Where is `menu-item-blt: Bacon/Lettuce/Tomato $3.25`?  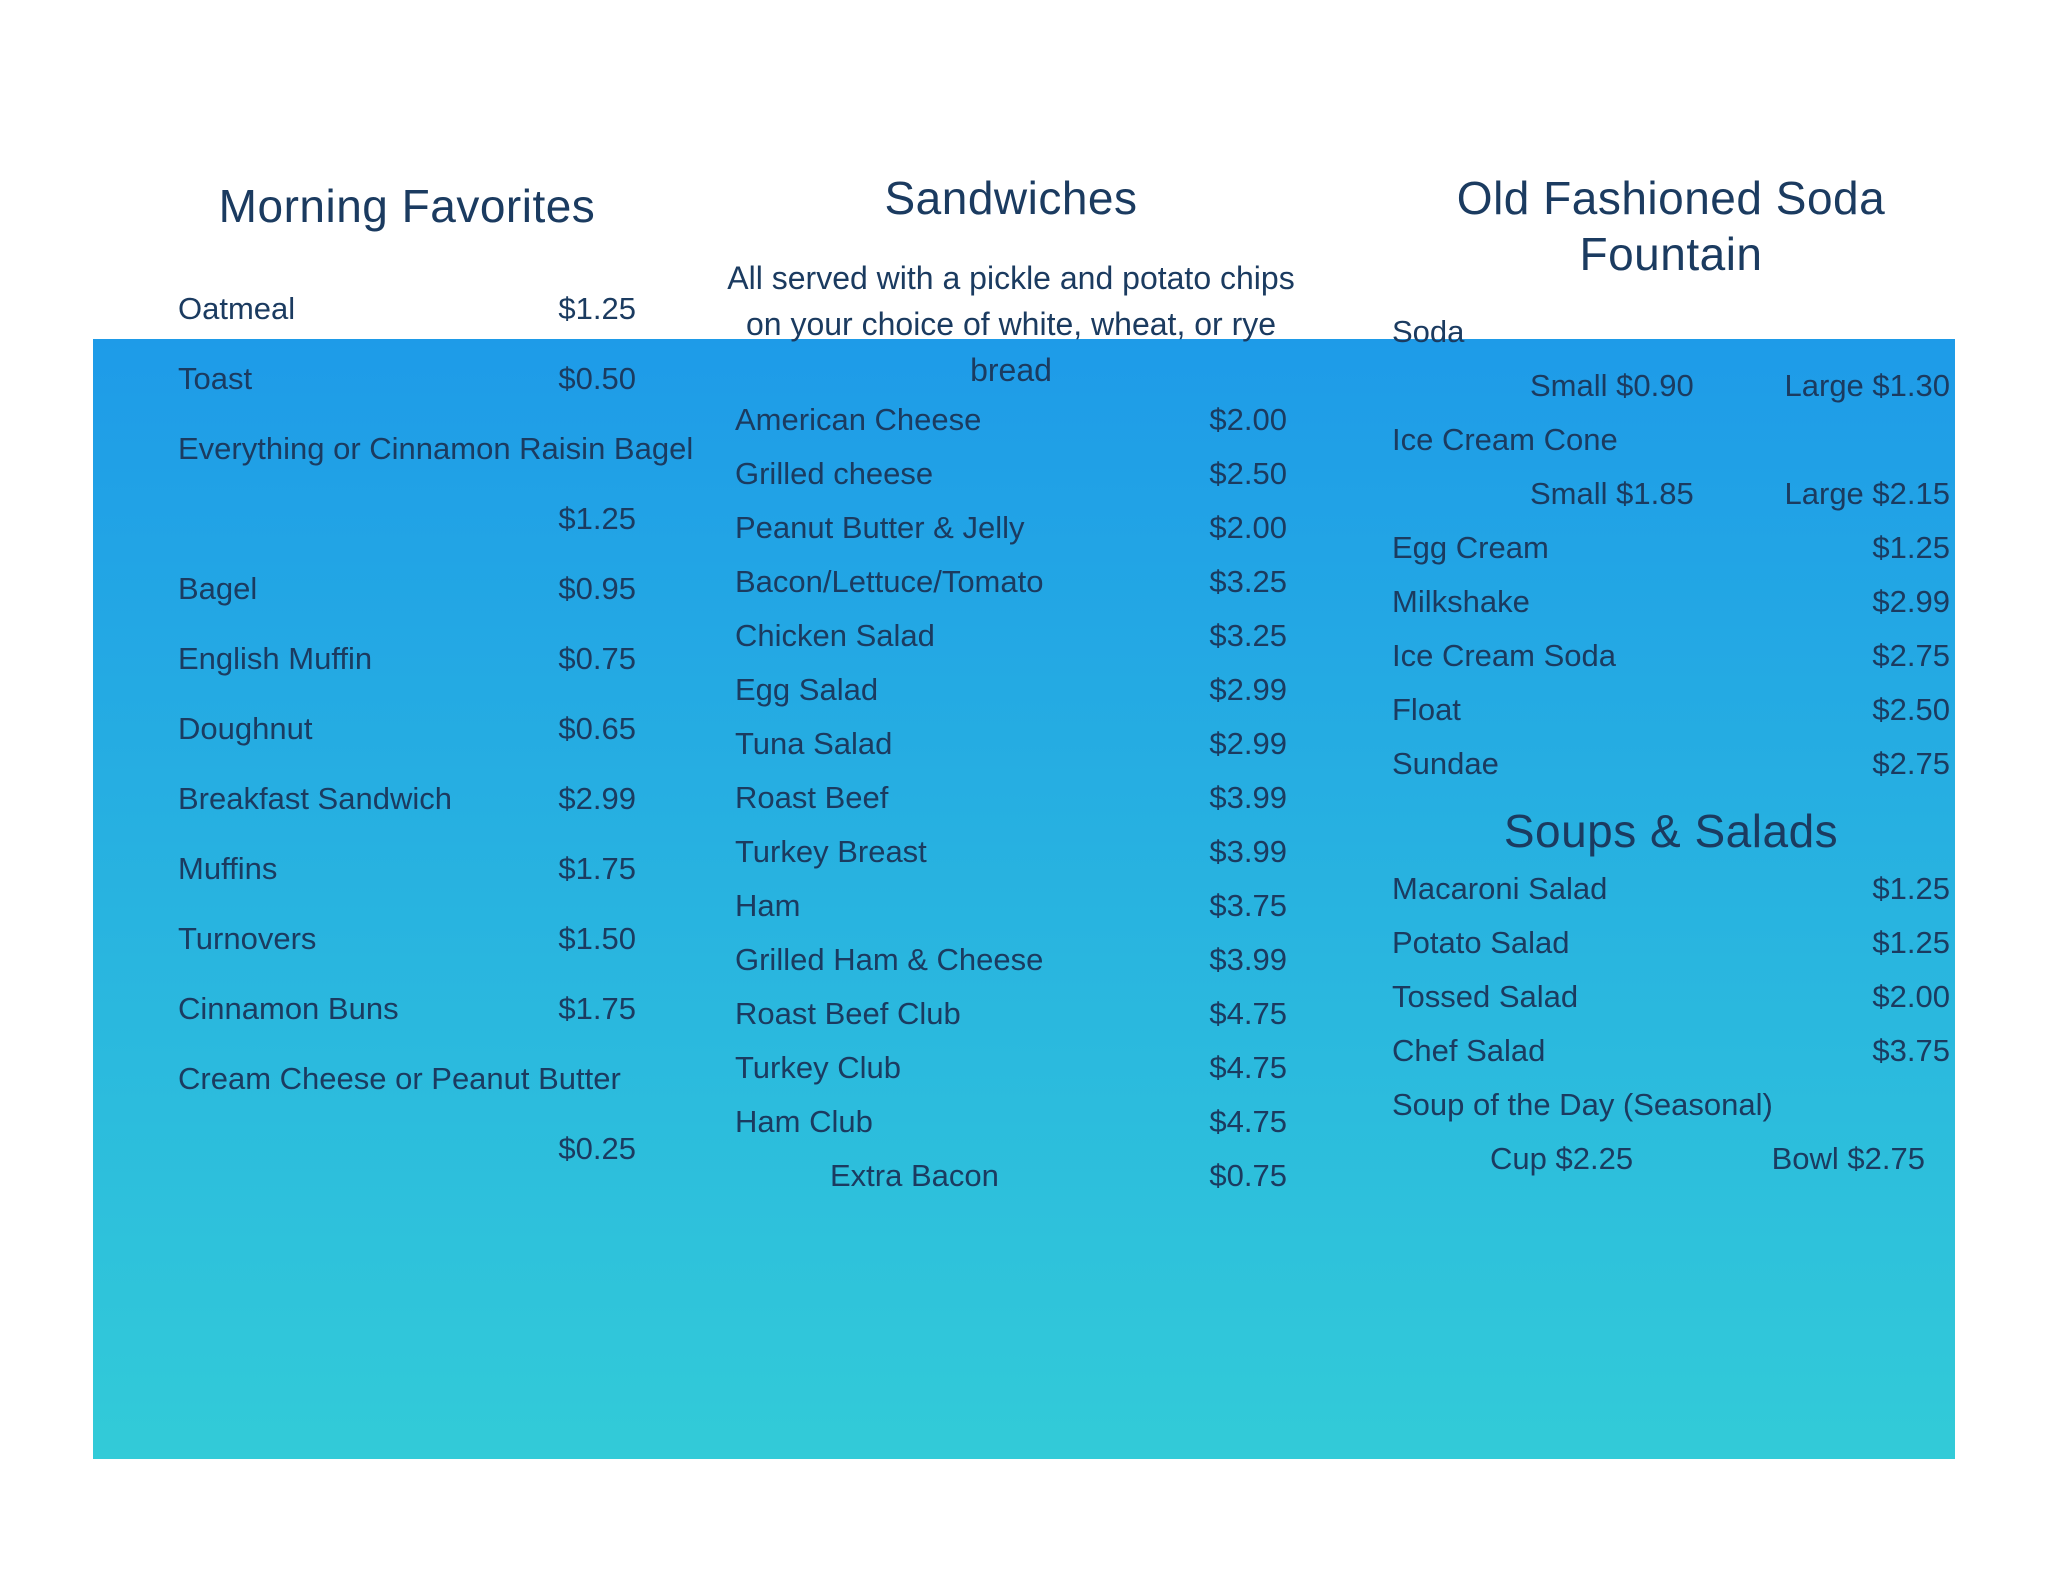 menu-item-blt: Bacon/Lettuce/Tomato $3.25 is located at coordinates (1011, 590).